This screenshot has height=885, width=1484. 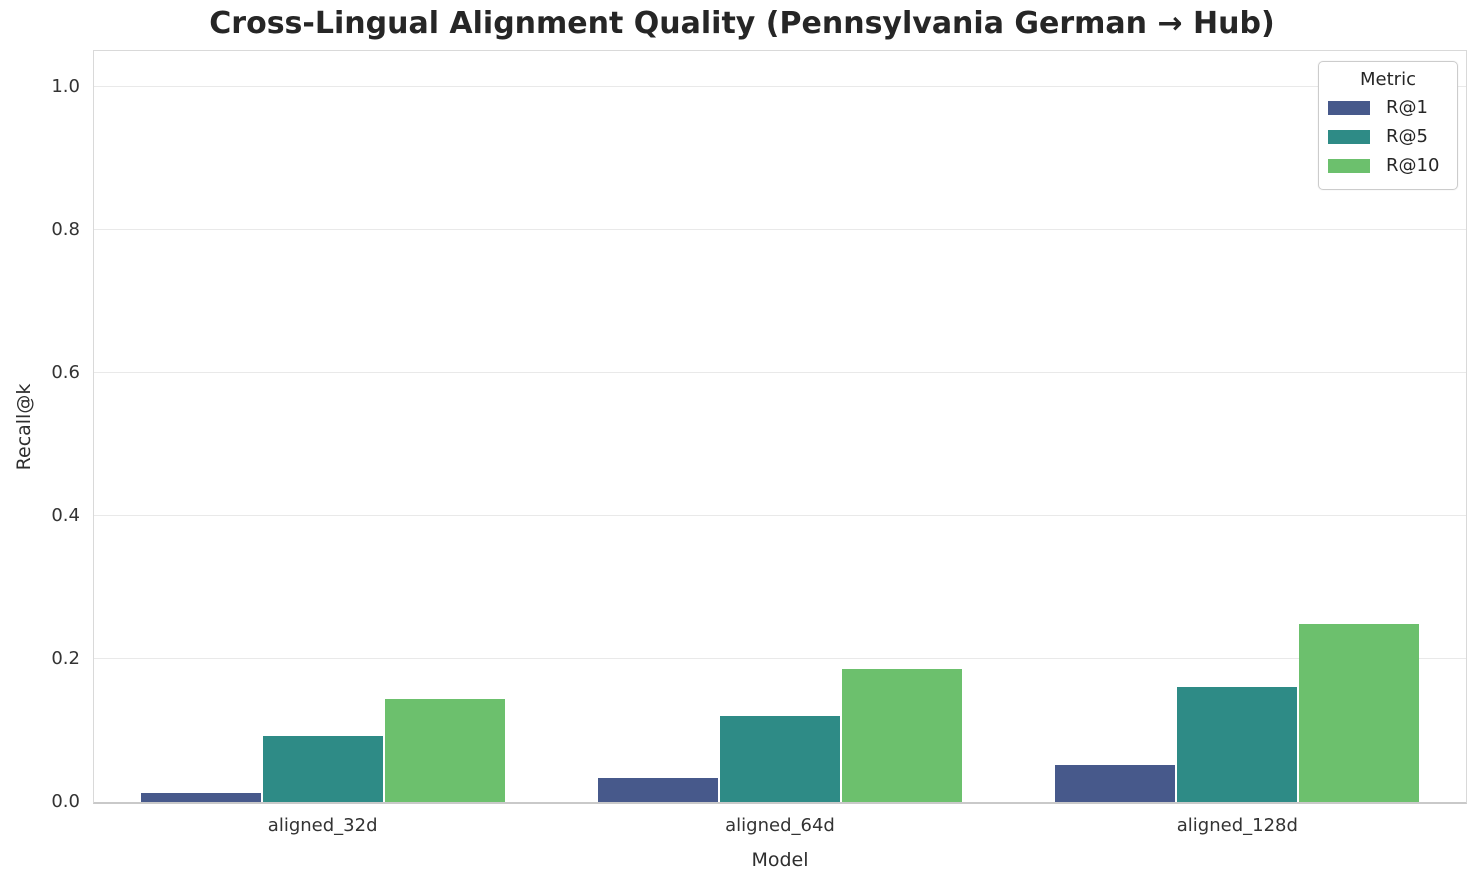 I want to click on y-tick-label-0.2: 0.2, so click(x=65, y=658).